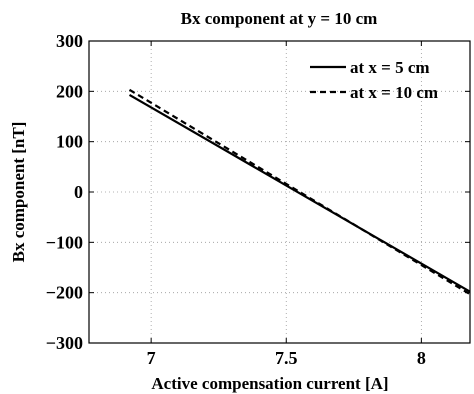 This screenshot has width=474, height=394. Describe the element at coordinates (390, 67) in the screenshot. I see `legend-label-x5: at x = 5 cm` at that location.